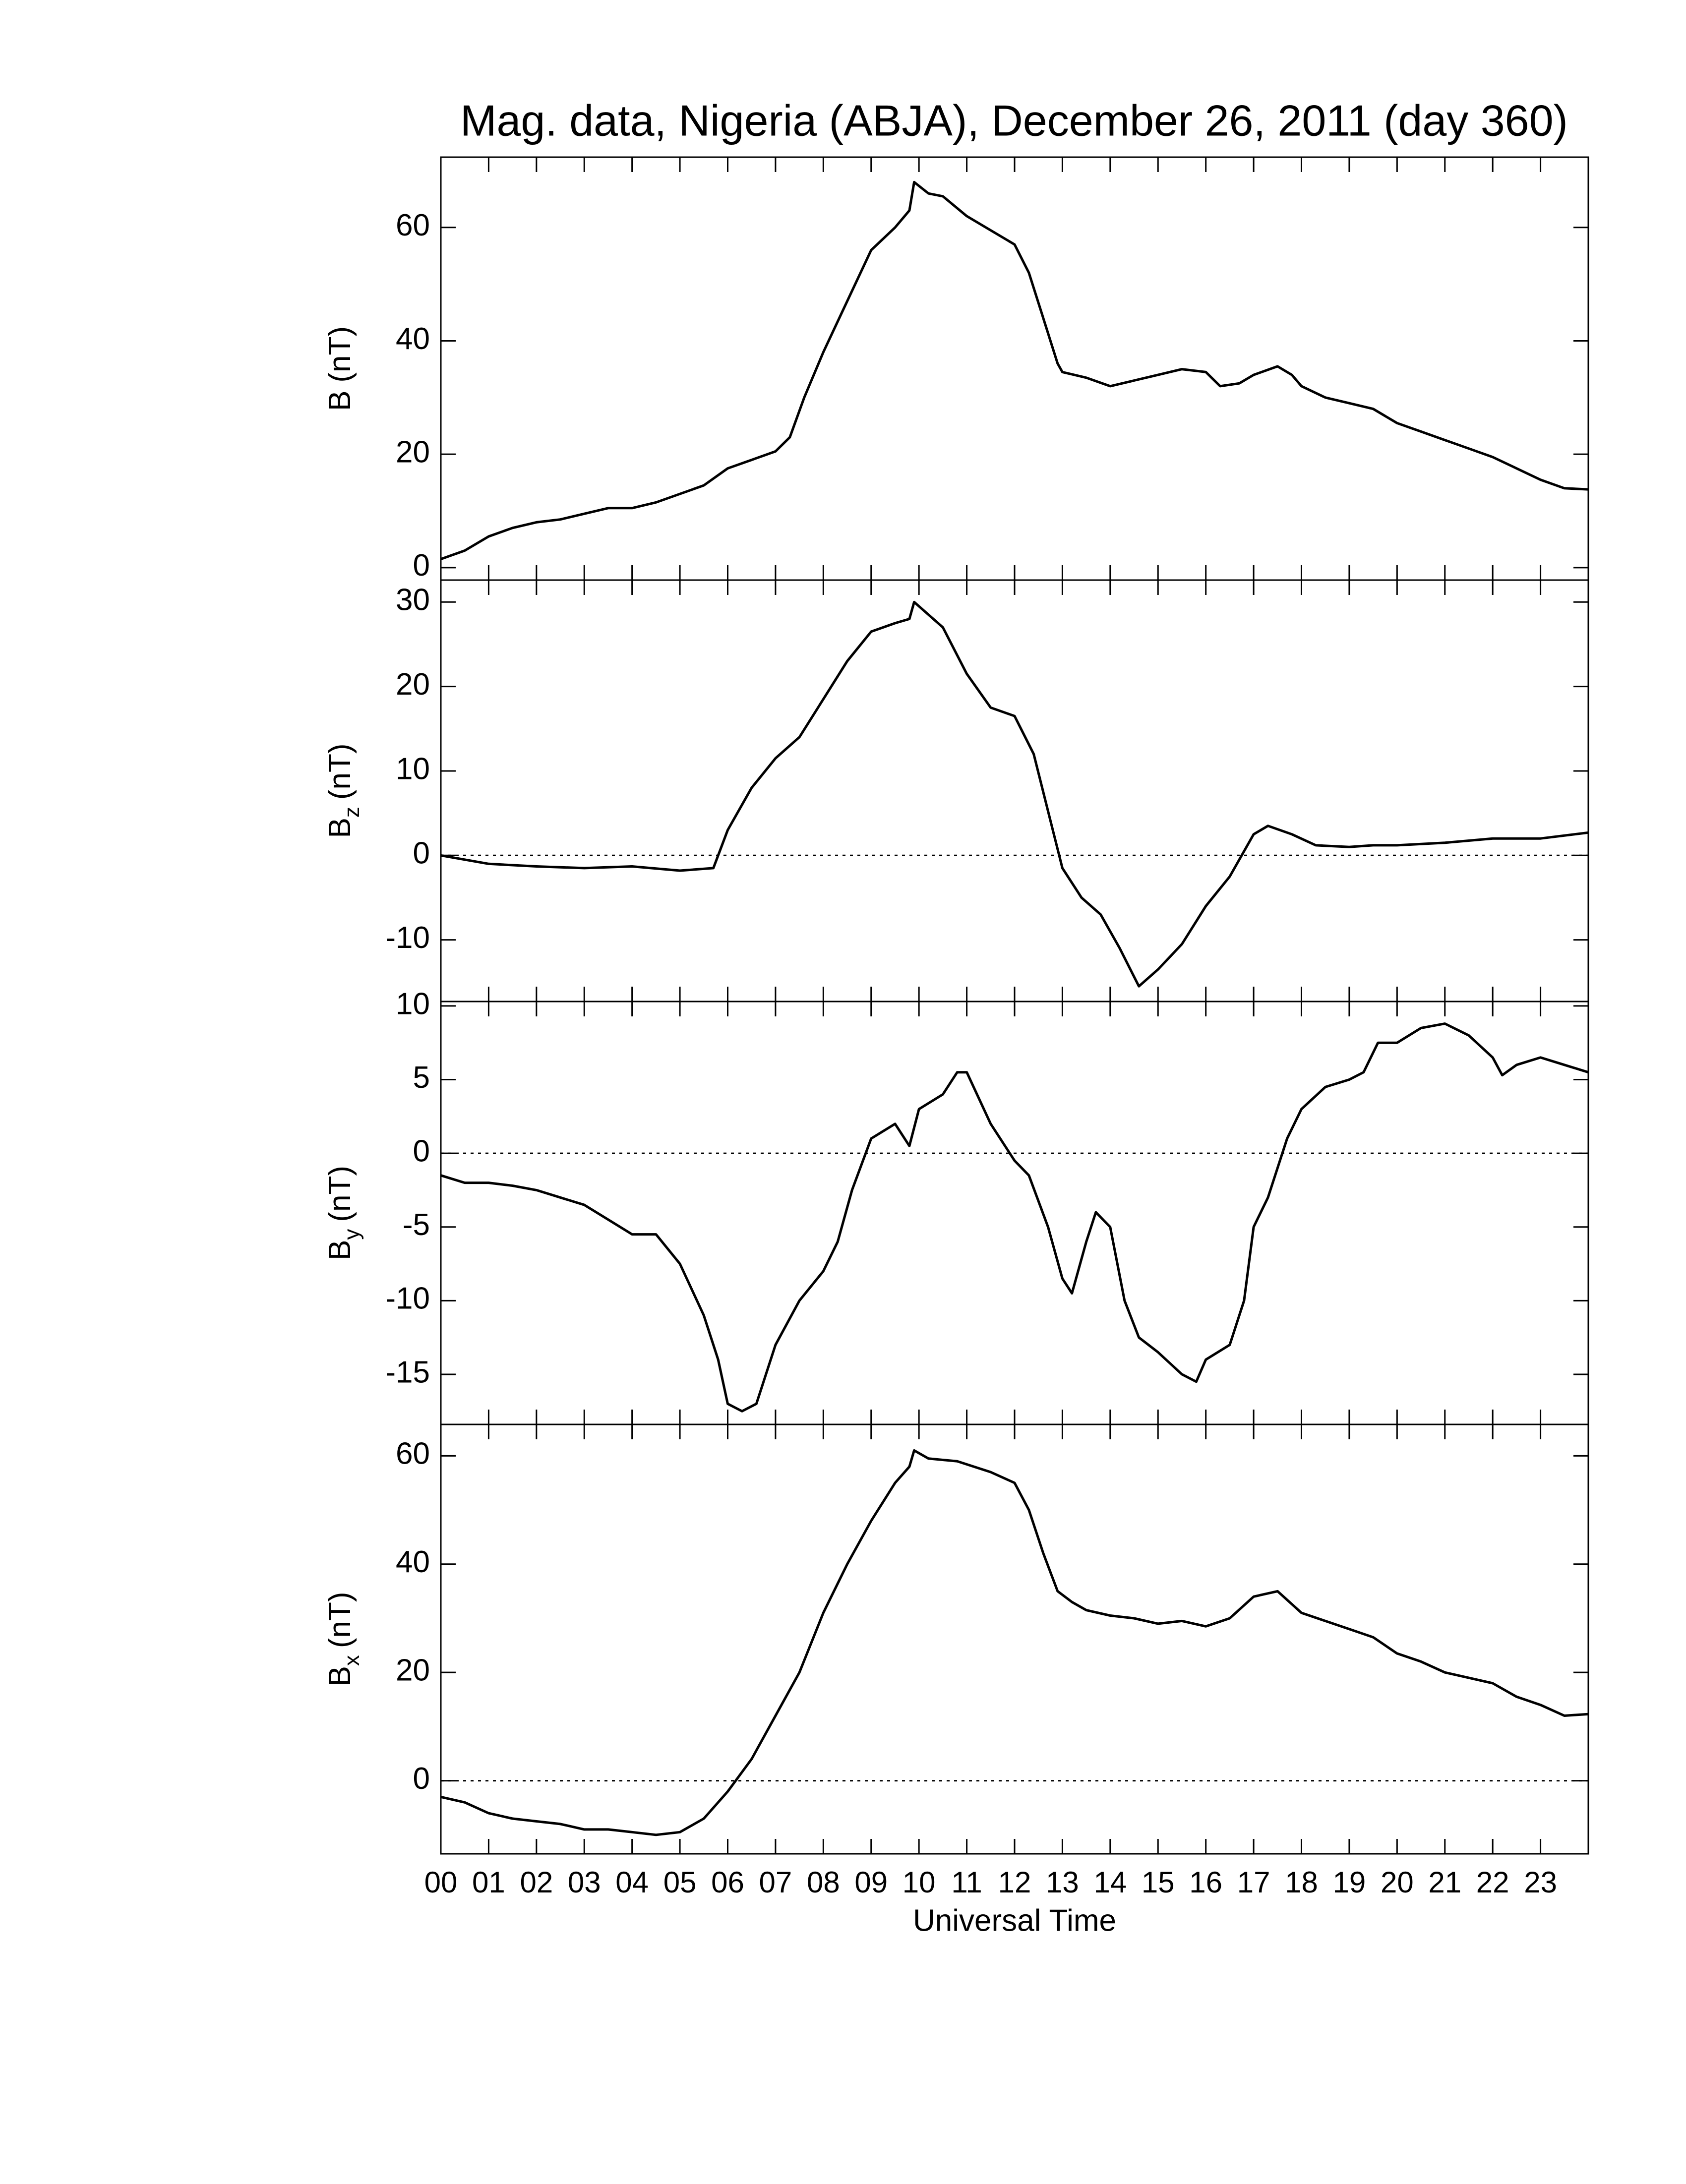  What do you see at coordinates (1159, 1882) in the screenshot?
I see `x-tick-label: 15` at bounding box center [1159, 1882].